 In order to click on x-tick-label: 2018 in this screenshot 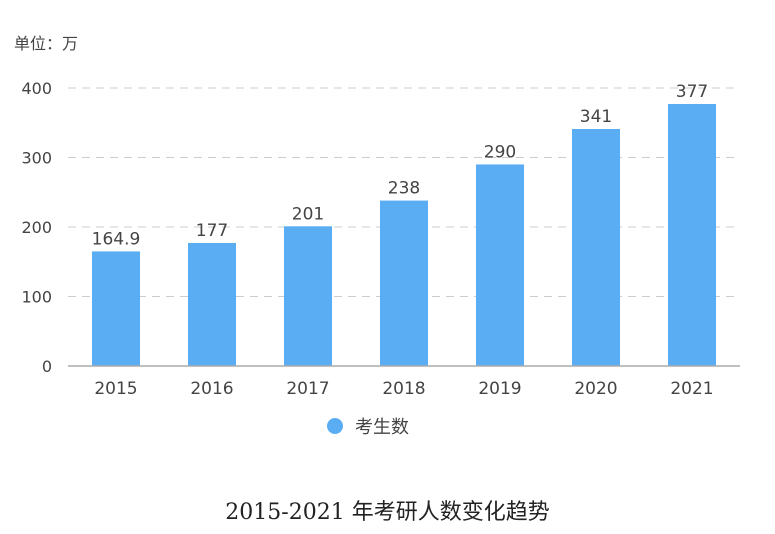, I will do `click(403, 389)`.